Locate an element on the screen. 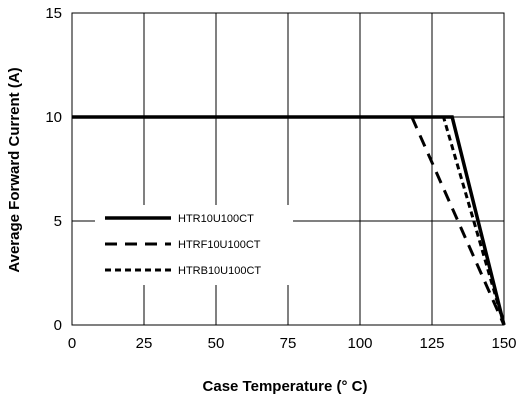 Image resolution: width=517 pixels, height=403 pixels. legend-label-1: HTRF10U100CT is located at coordinates (219, 245).